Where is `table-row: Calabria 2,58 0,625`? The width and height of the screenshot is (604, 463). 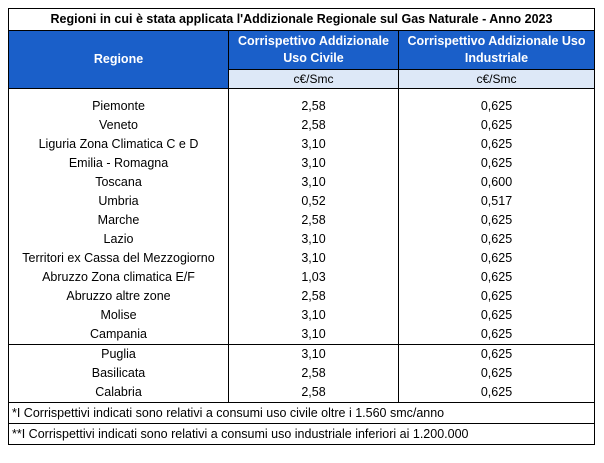 table-row: Calabria 2,58 0,625 is located at coordinates (302, 393).